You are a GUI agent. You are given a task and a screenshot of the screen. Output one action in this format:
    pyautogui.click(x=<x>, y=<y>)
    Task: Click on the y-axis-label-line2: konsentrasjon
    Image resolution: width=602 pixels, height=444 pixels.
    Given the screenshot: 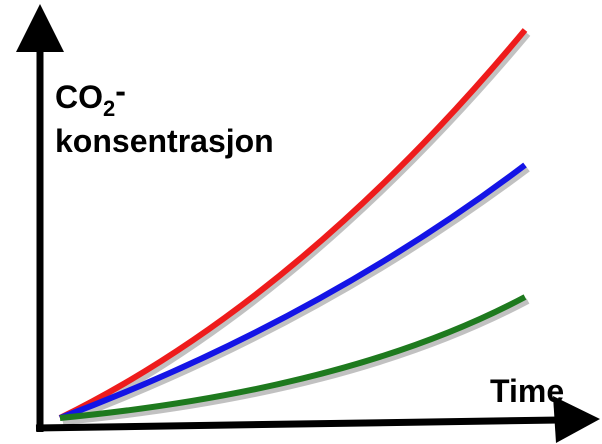 What is the action you would take?
    pyautogui.click(x=164, y=141)
    